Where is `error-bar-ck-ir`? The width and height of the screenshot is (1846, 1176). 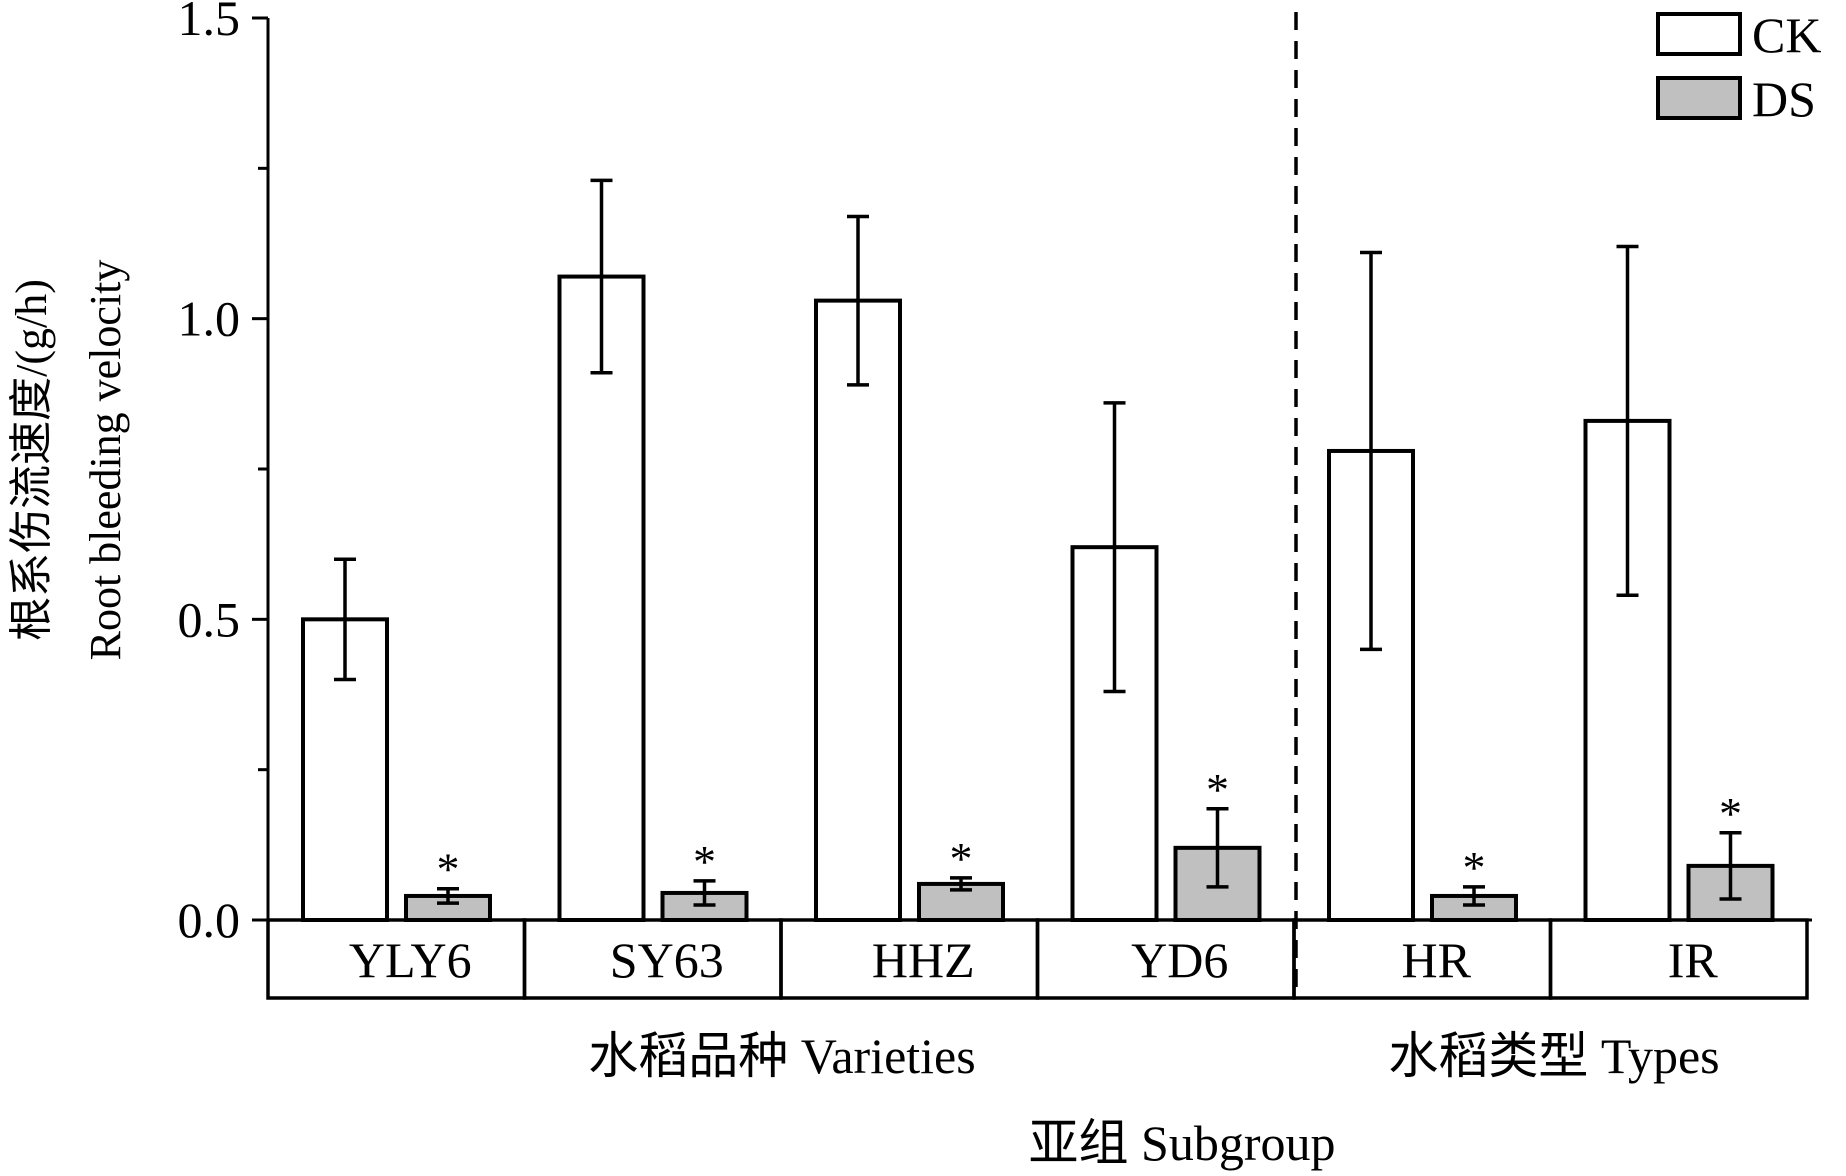 error-bar-ck-ir is located at coordinates (1627, 421).